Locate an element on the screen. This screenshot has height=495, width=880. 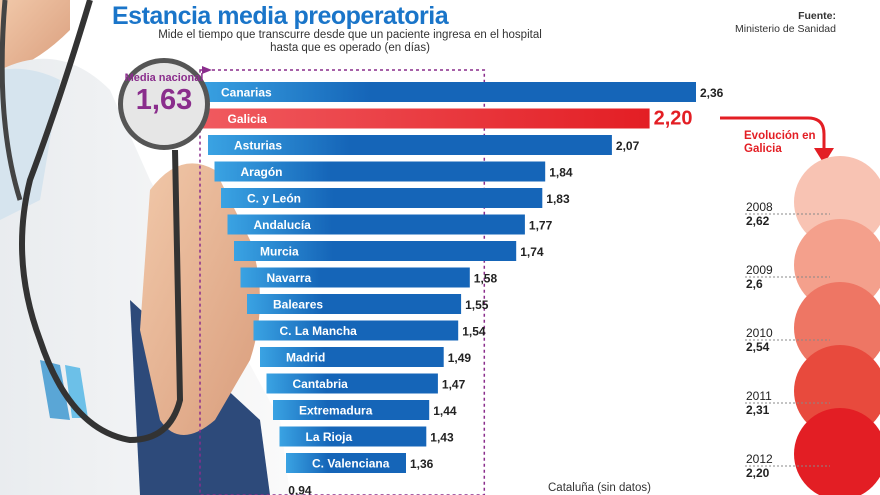
evolution-arrow is located at coordinates (773, 133).